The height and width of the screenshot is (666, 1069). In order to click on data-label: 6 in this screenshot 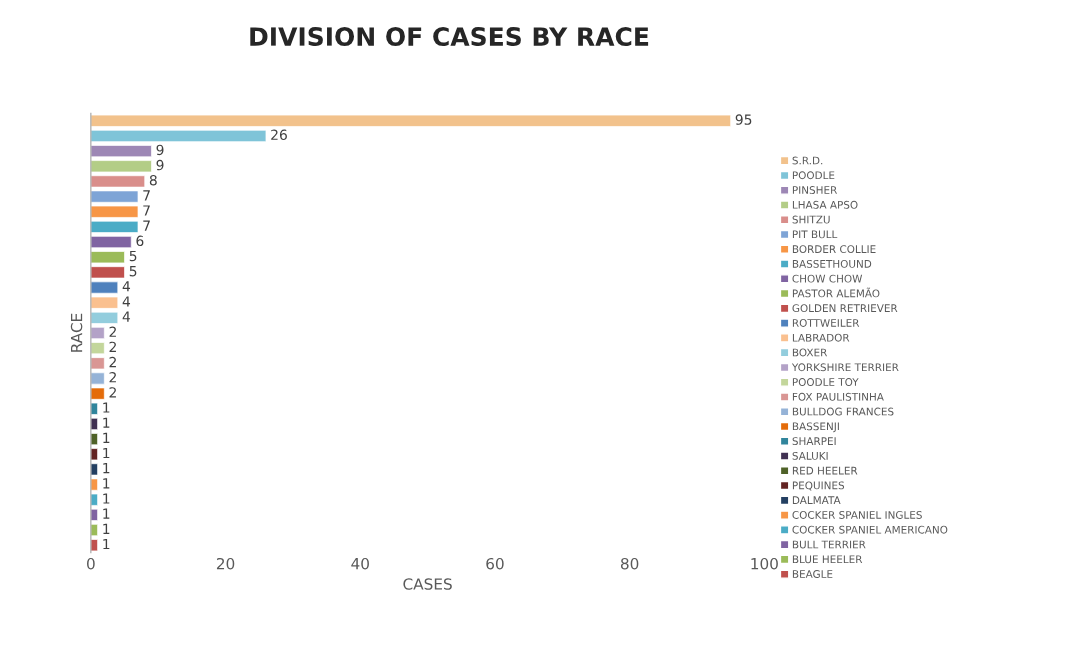, I will do `click(140, 241)`.